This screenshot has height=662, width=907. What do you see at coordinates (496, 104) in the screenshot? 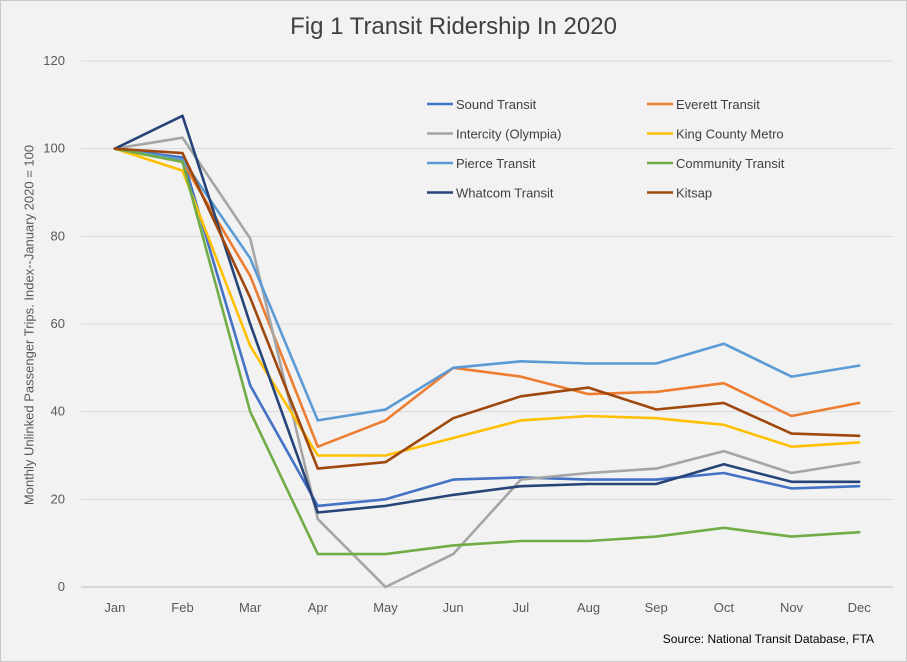
I see `legend-label: Sound Transit` at bounding box center [496, 104].